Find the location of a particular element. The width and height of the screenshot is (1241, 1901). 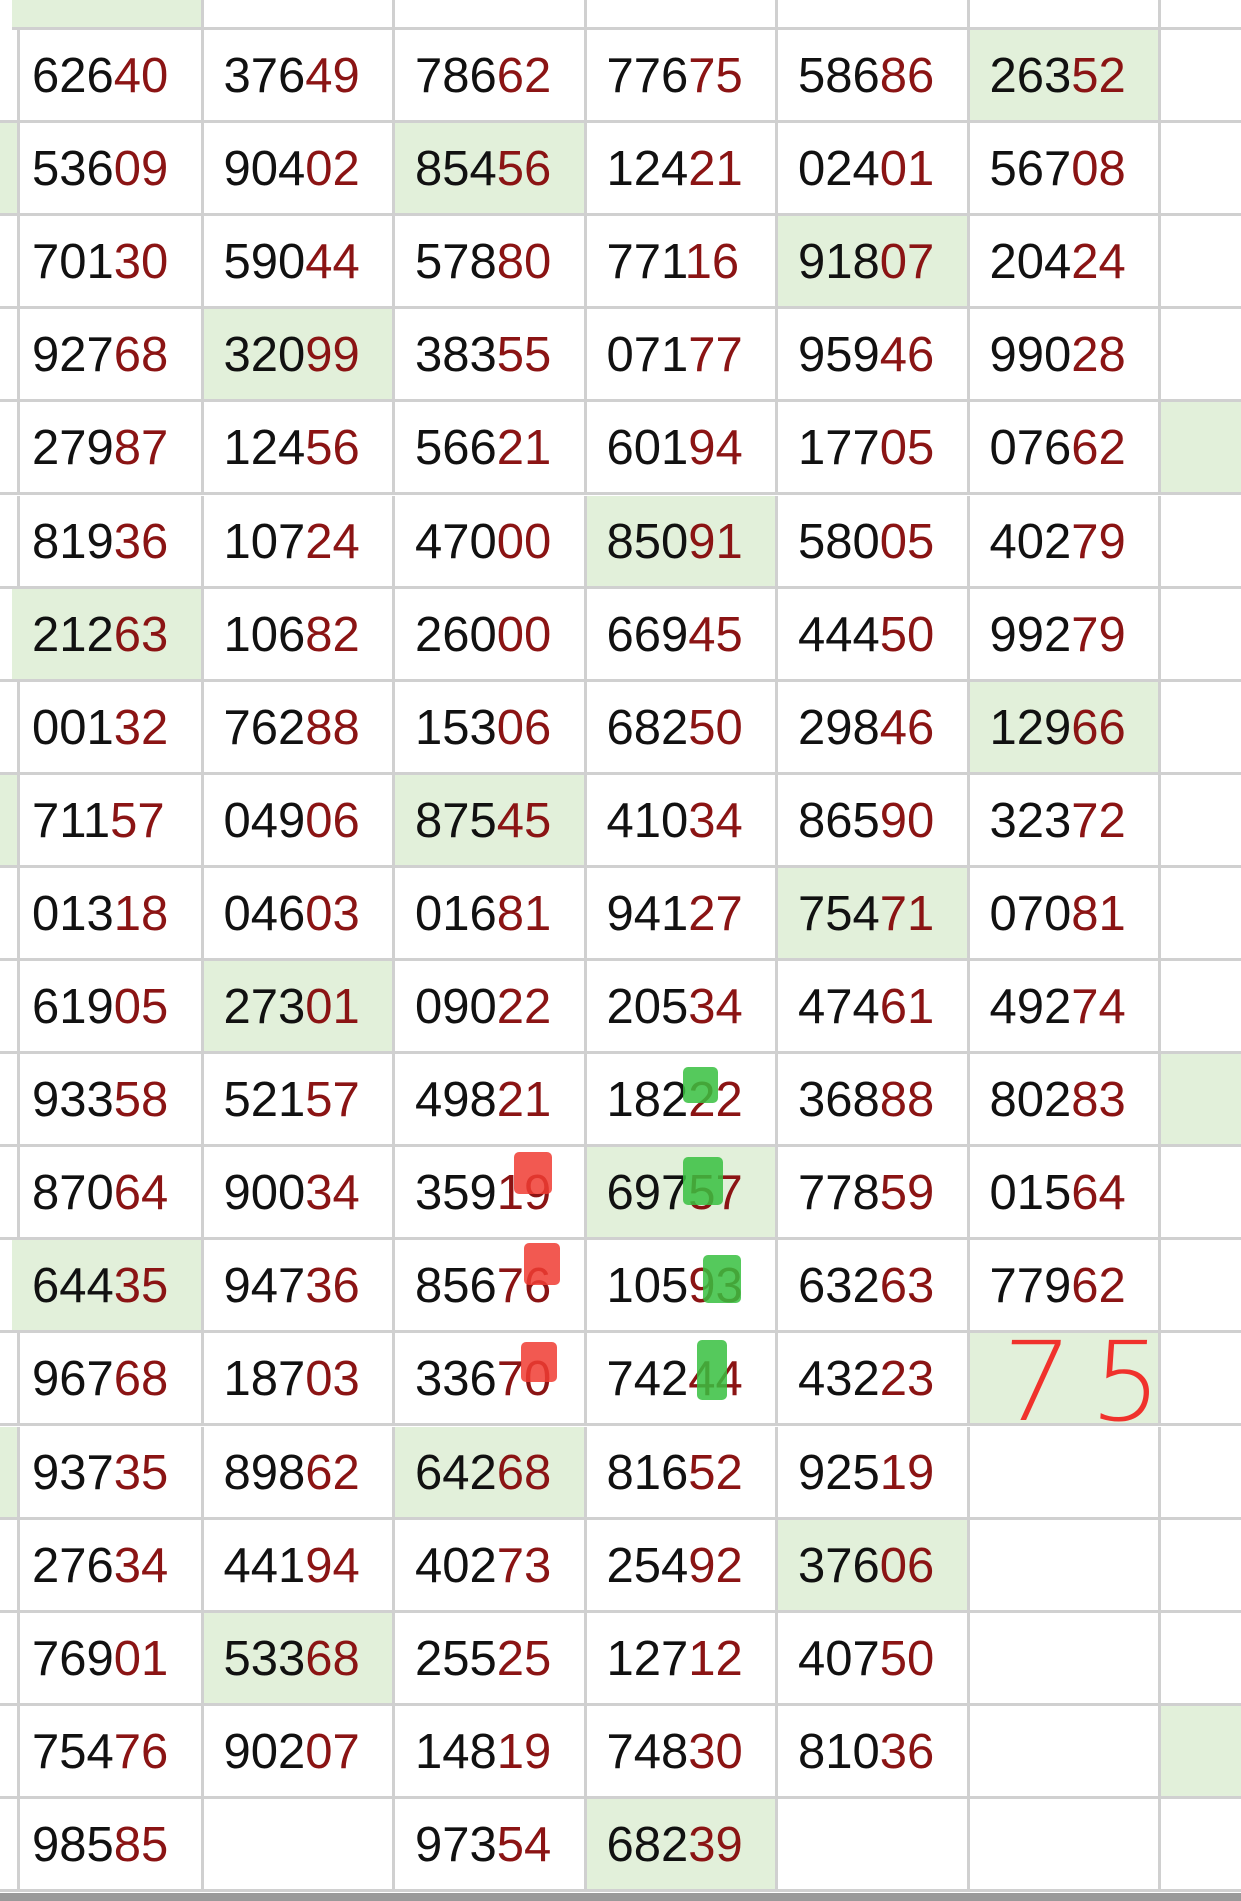

digits: 06 is located at coordinates (332, 820).